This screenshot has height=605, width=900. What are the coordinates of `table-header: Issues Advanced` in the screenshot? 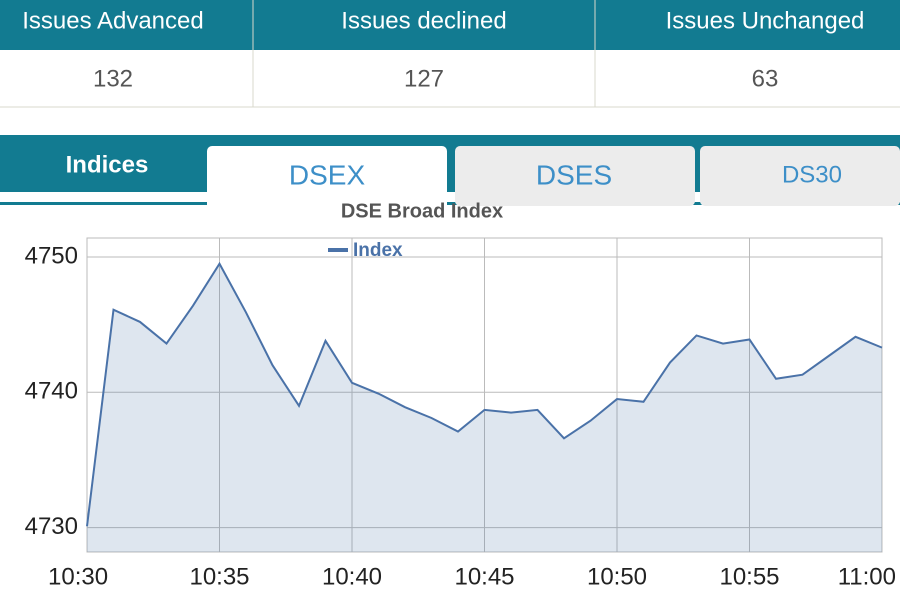 It's located at (112, 20).